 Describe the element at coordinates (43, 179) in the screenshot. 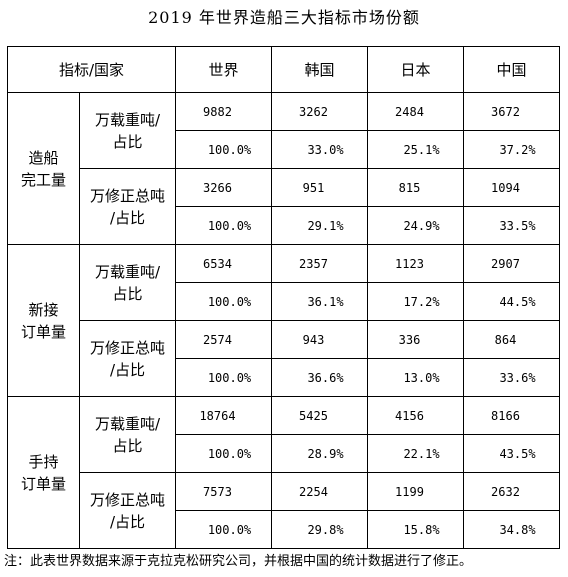

I see `group-label-line: 完工量` at that location.